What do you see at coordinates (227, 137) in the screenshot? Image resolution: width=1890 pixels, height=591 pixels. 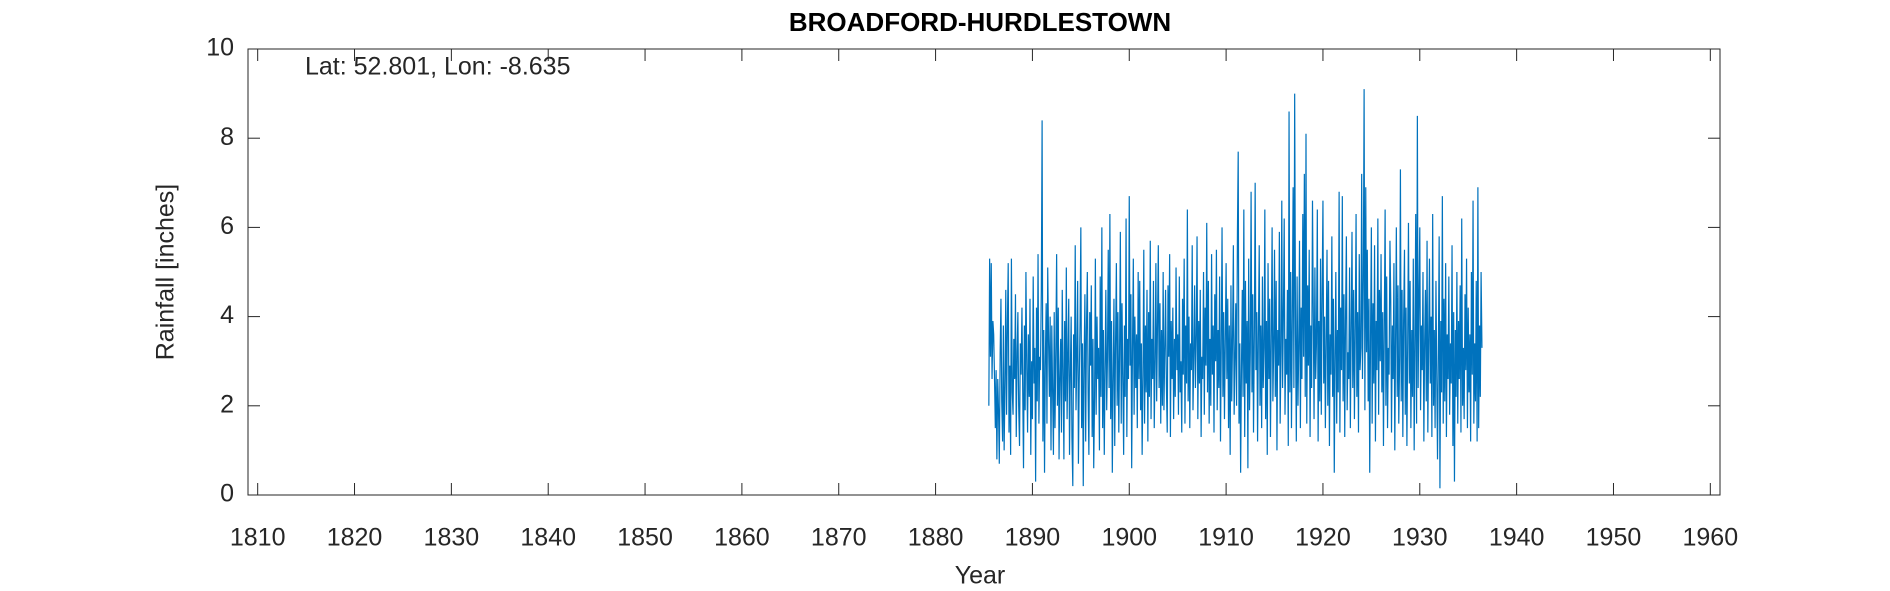 I see `y-tick-label: 8` at bounding box center [227, 137].